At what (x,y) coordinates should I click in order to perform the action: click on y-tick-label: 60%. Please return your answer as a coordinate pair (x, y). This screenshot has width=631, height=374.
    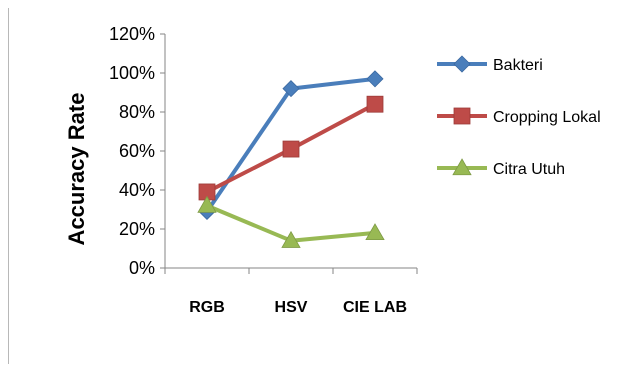
    Looking at the image, I should click on (137, 151).